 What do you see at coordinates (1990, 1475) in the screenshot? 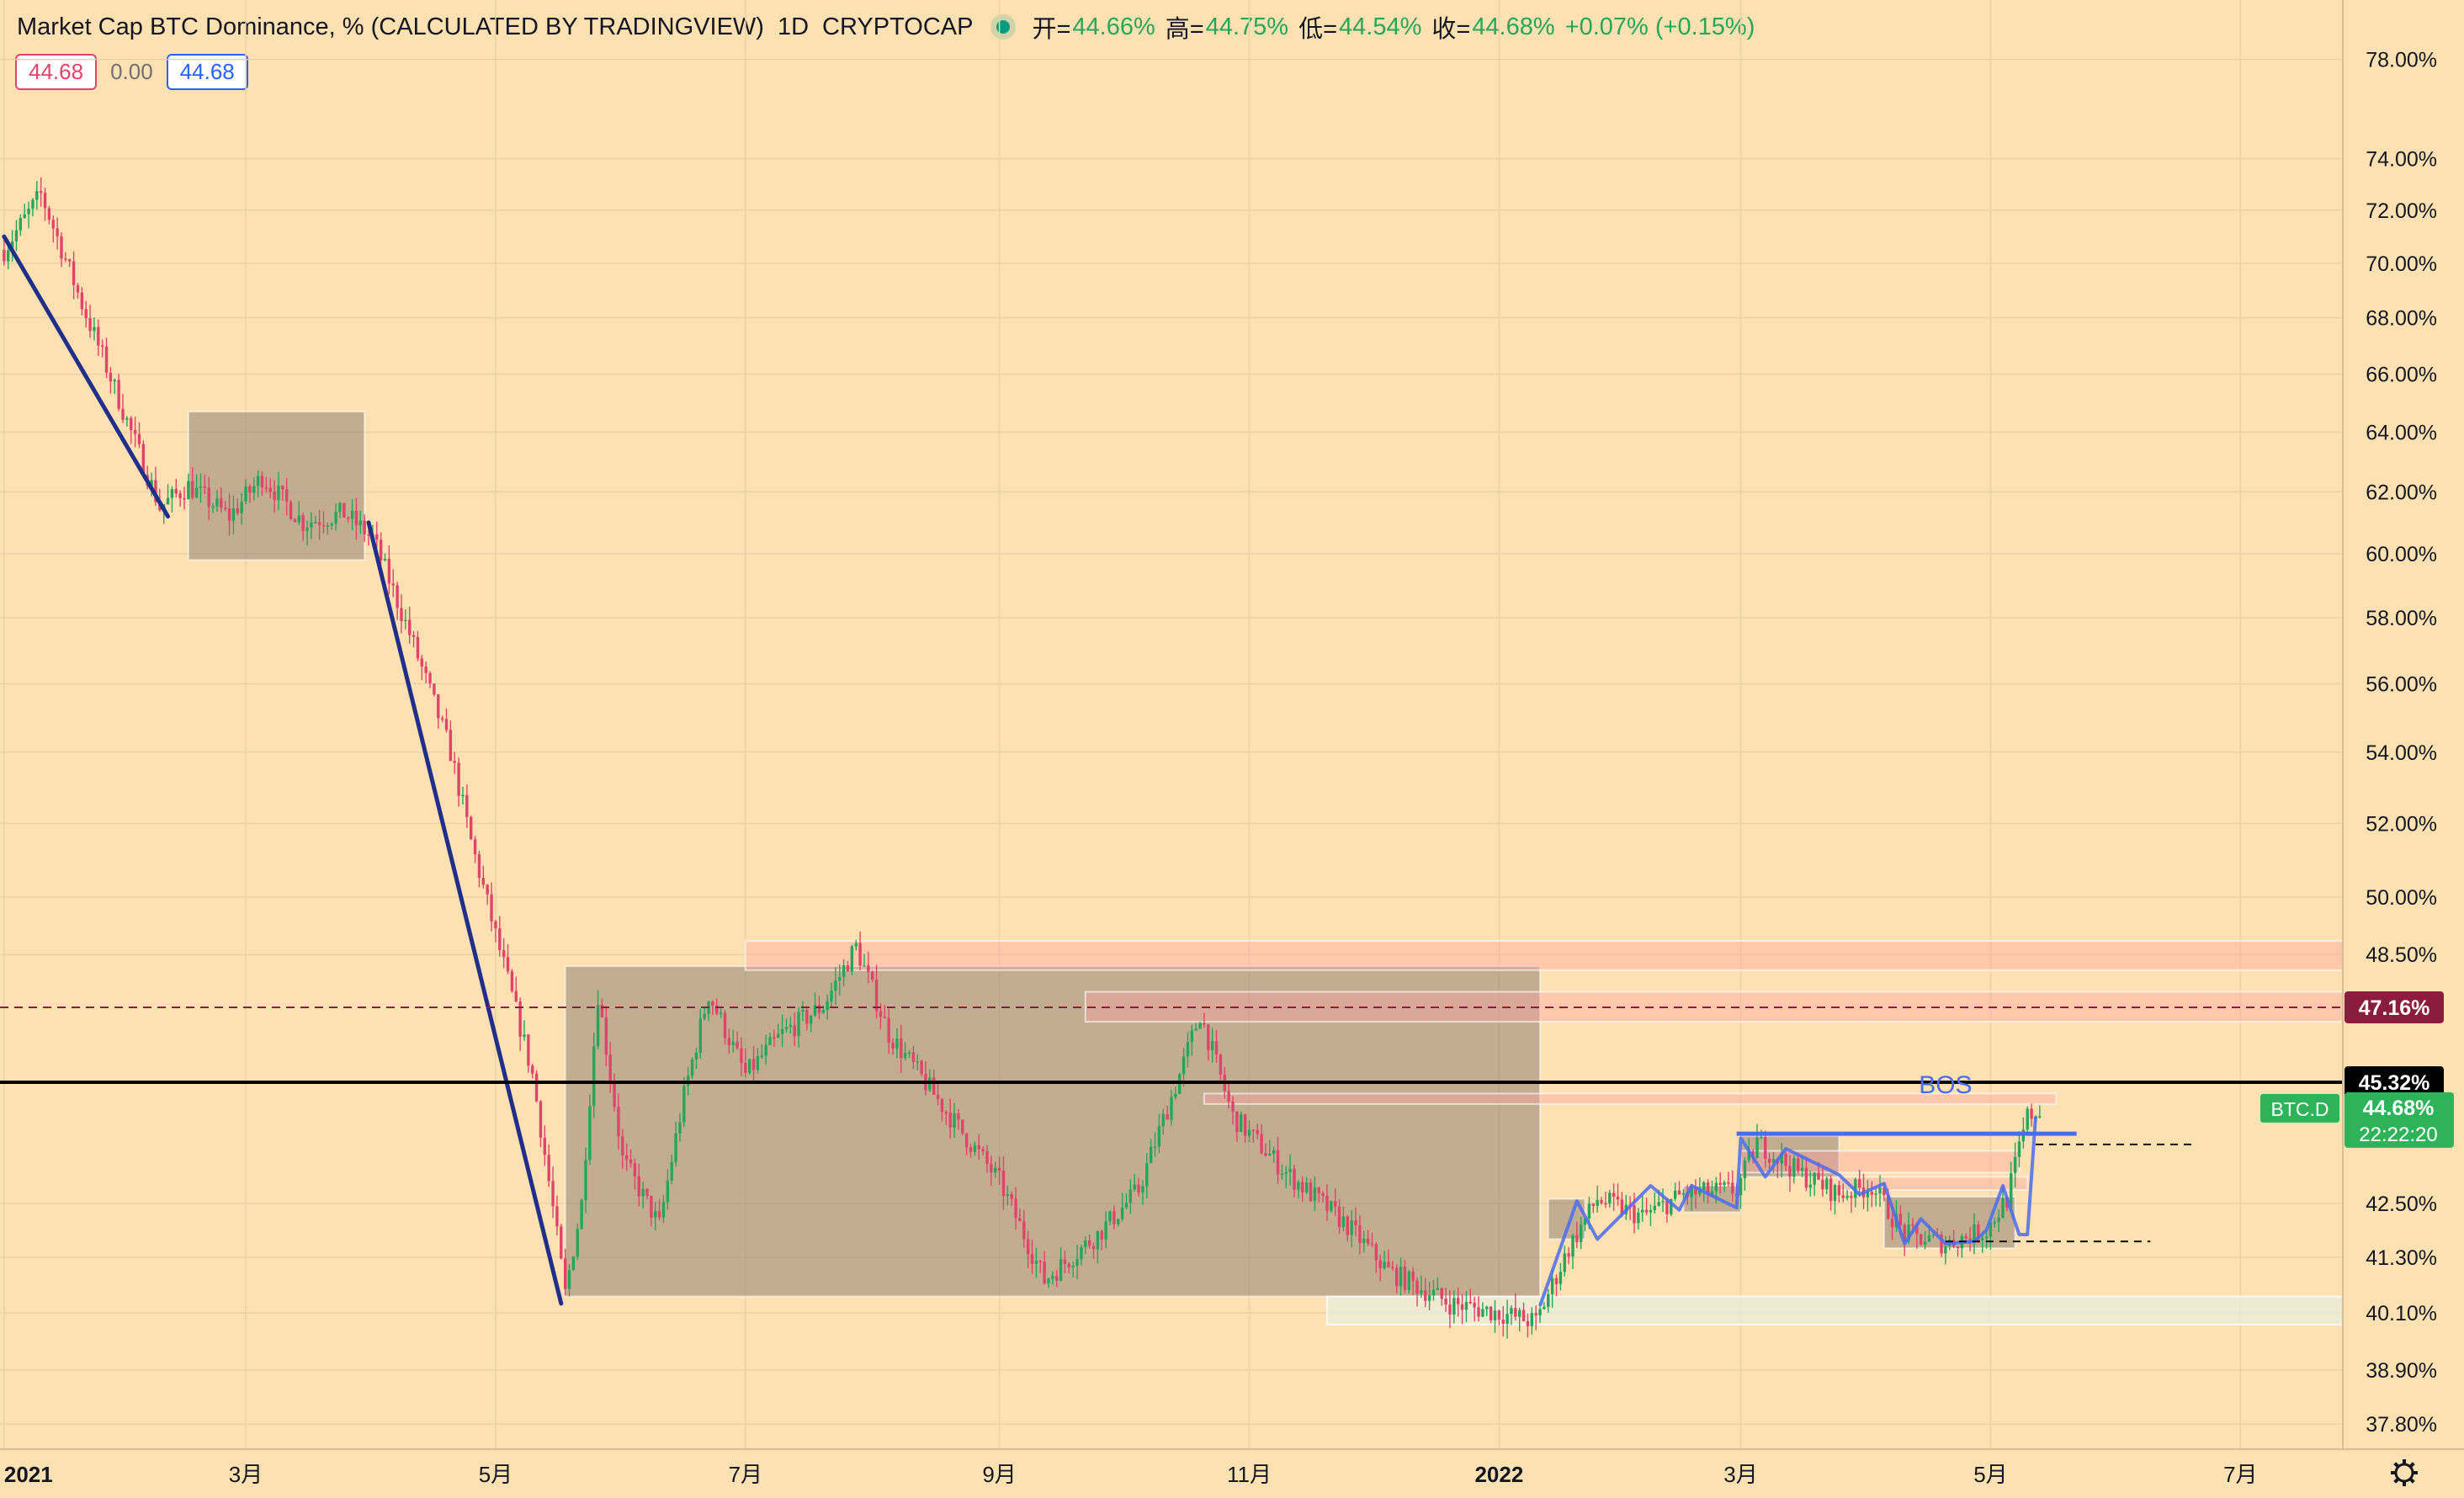
I see `x-tick-label-8: 5月` at bounding box center [1990, 1475].